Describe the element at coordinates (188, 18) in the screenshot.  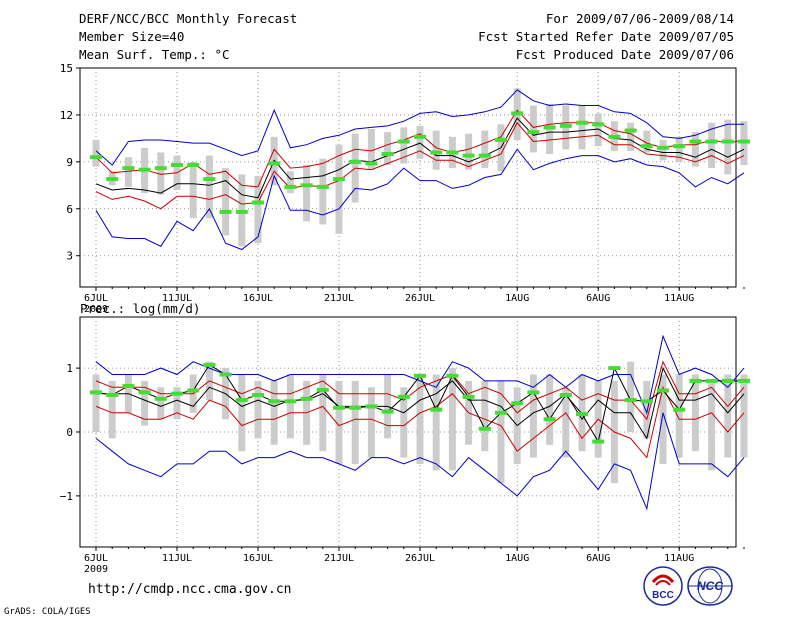
I see `chart-title: DERF/NCC/BCC Monthly Forecast` at that location.